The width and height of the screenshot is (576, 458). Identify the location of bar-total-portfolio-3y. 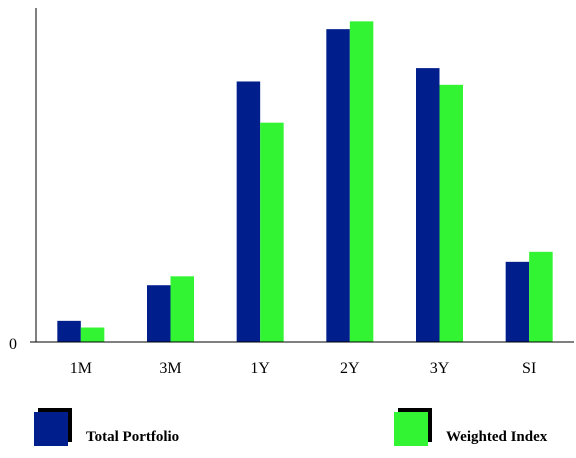
(428, 205).